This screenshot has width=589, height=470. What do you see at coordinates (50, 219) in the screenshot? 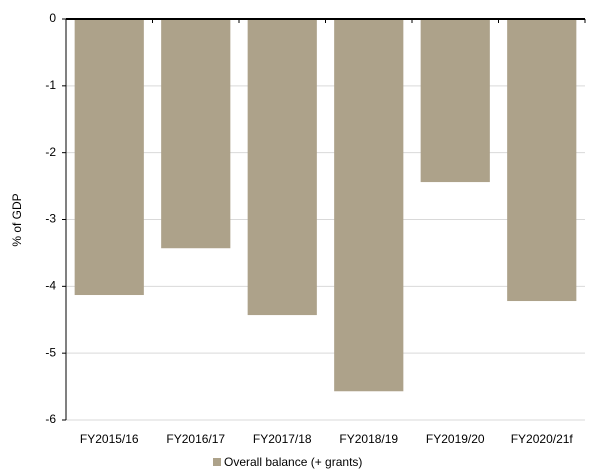
I see `y-tick-label: -3` at bounding box center [50, 219].